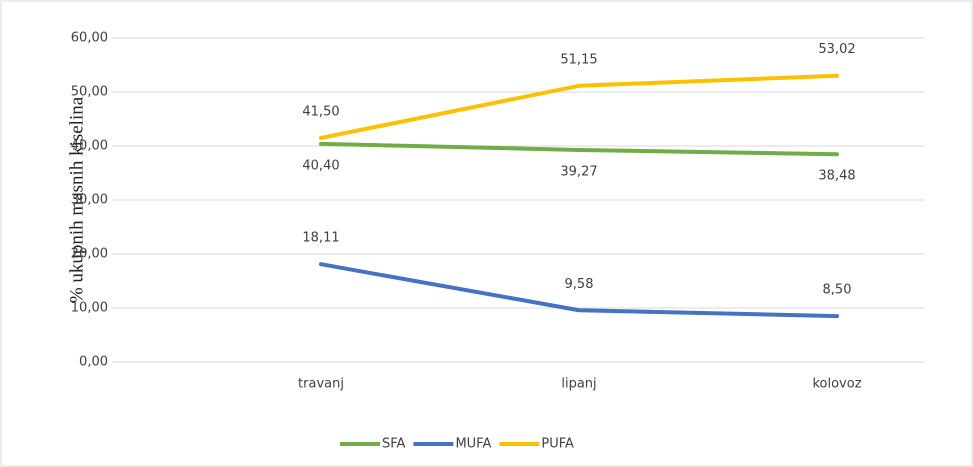 The width and height of the screenshot is (973, 467). Describe the element at coordinates (93, 362) in the screenshot. I see `y-tick-label: 0,00` at that location.